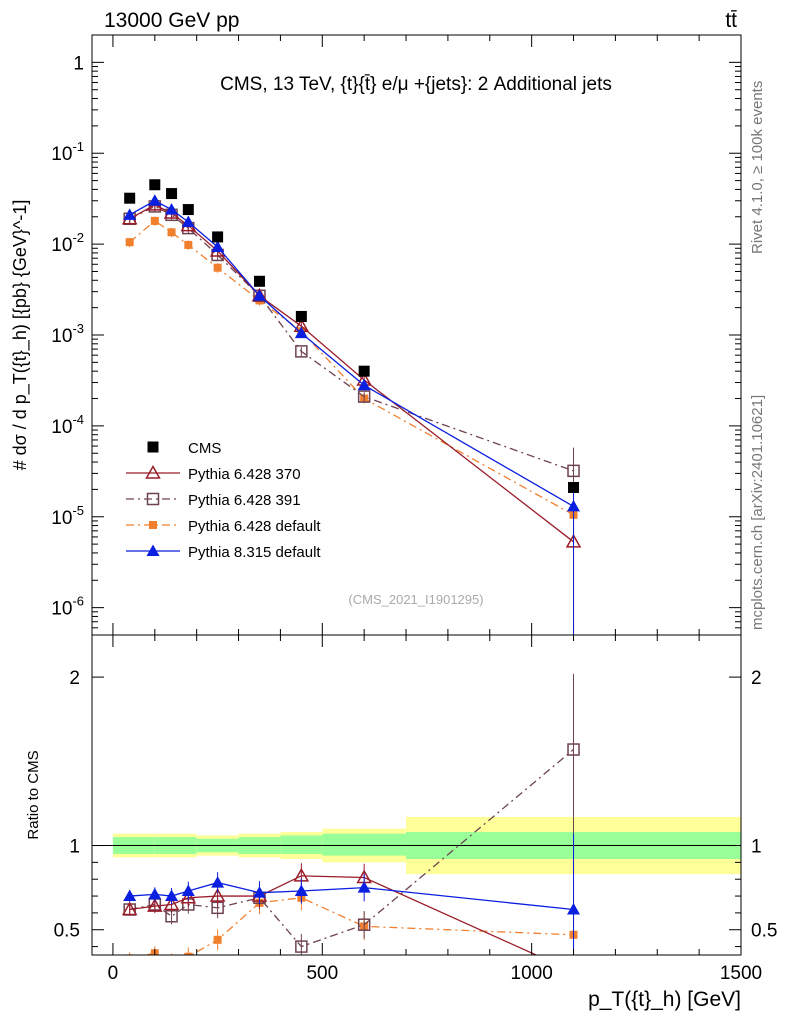 The width and height of the screenshot is (786, 1024). Describe the element at coordinates (532, 973) in the screenshot. I see `x-tick-label: 1000` at that location.